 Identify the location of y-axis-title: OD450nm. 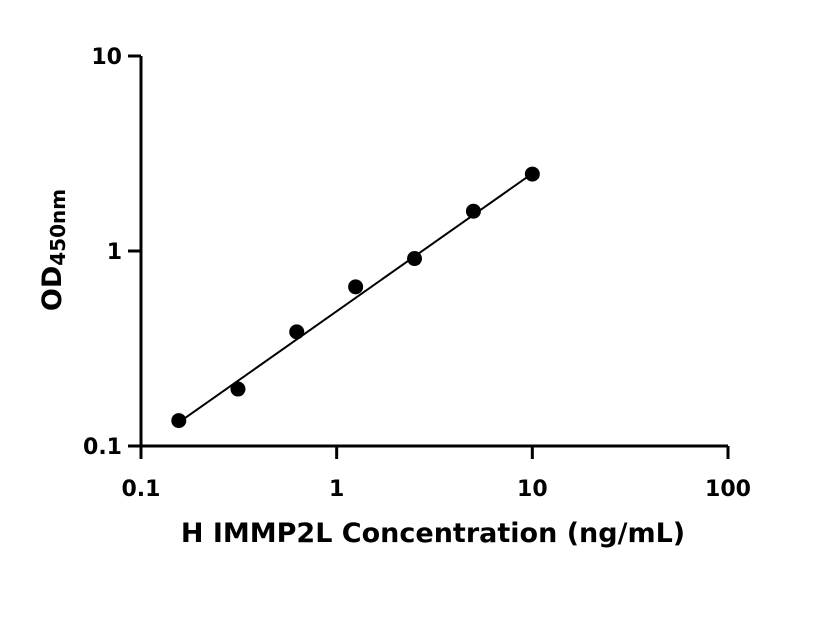
(53, 250).